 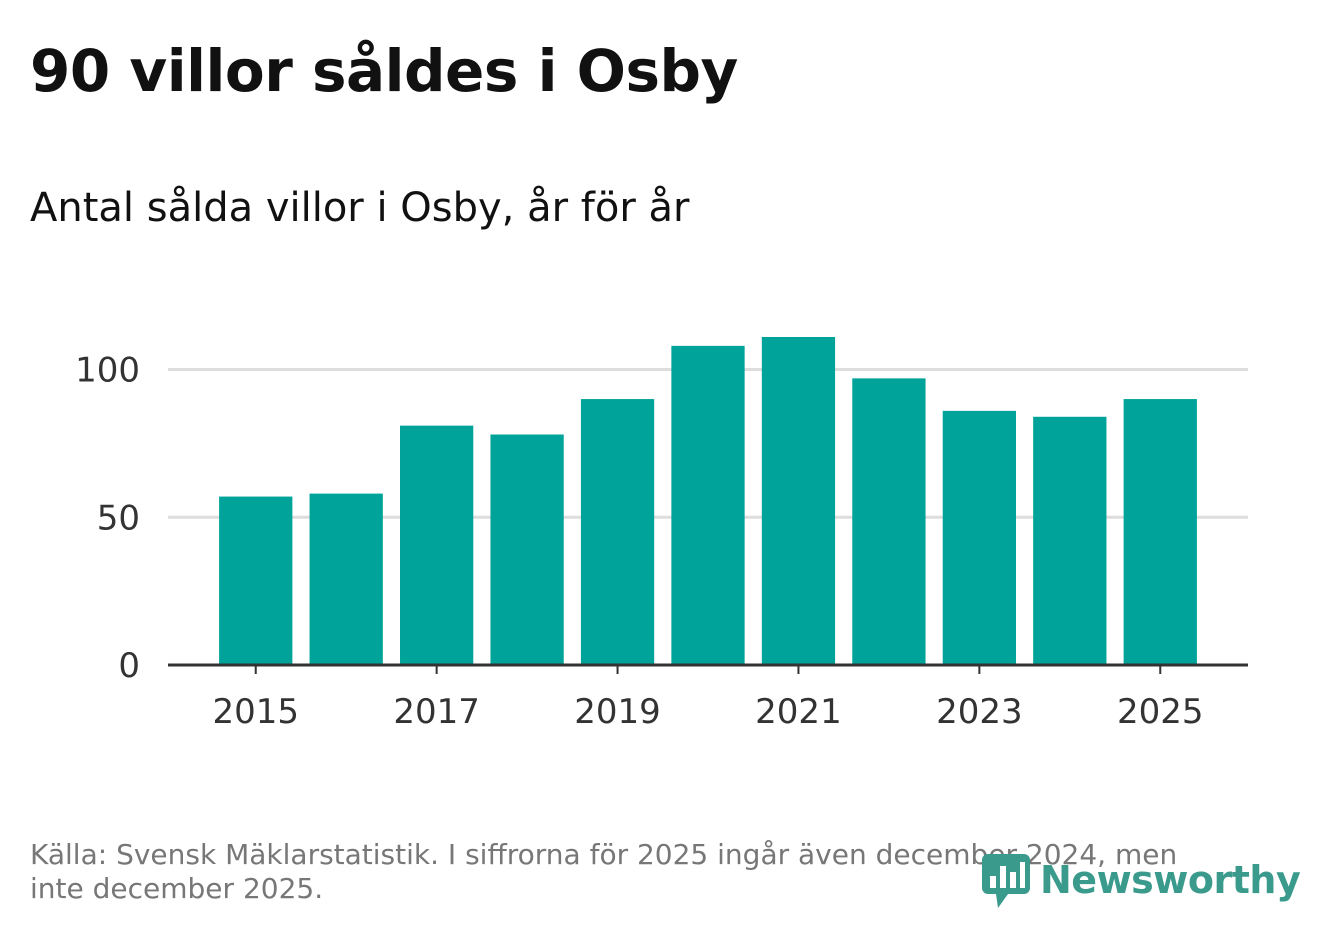 I want to click on chart-subtitle: Antal sålda villor i Osby, år för år, so click(x=360, y=208).